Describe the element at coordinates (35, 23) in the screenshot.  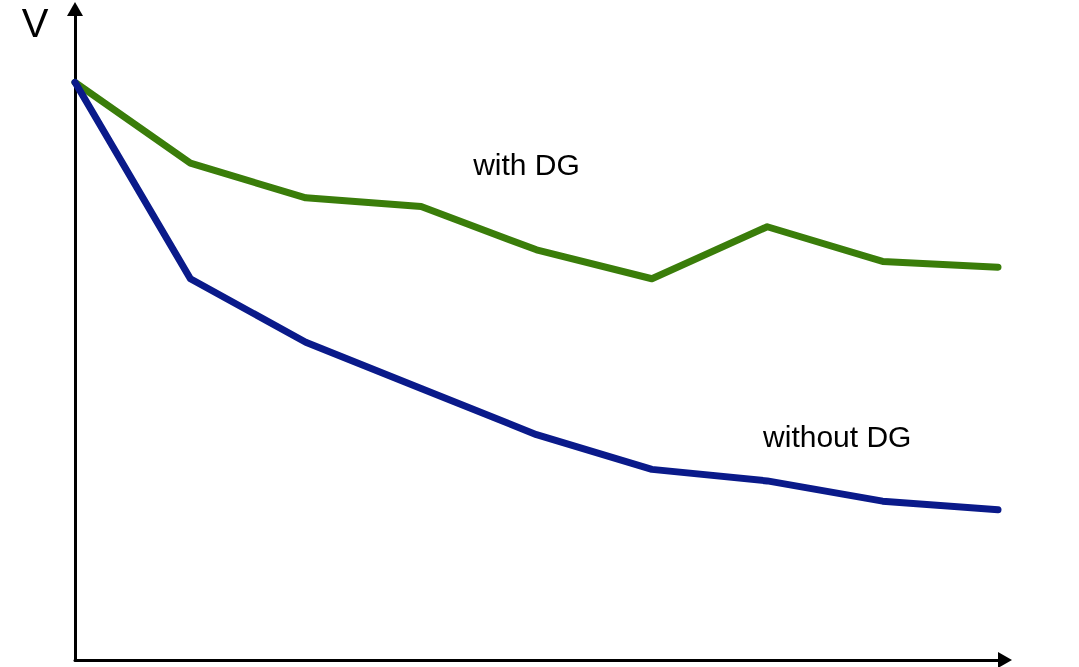
I see `y-axis-title: V` at that location.